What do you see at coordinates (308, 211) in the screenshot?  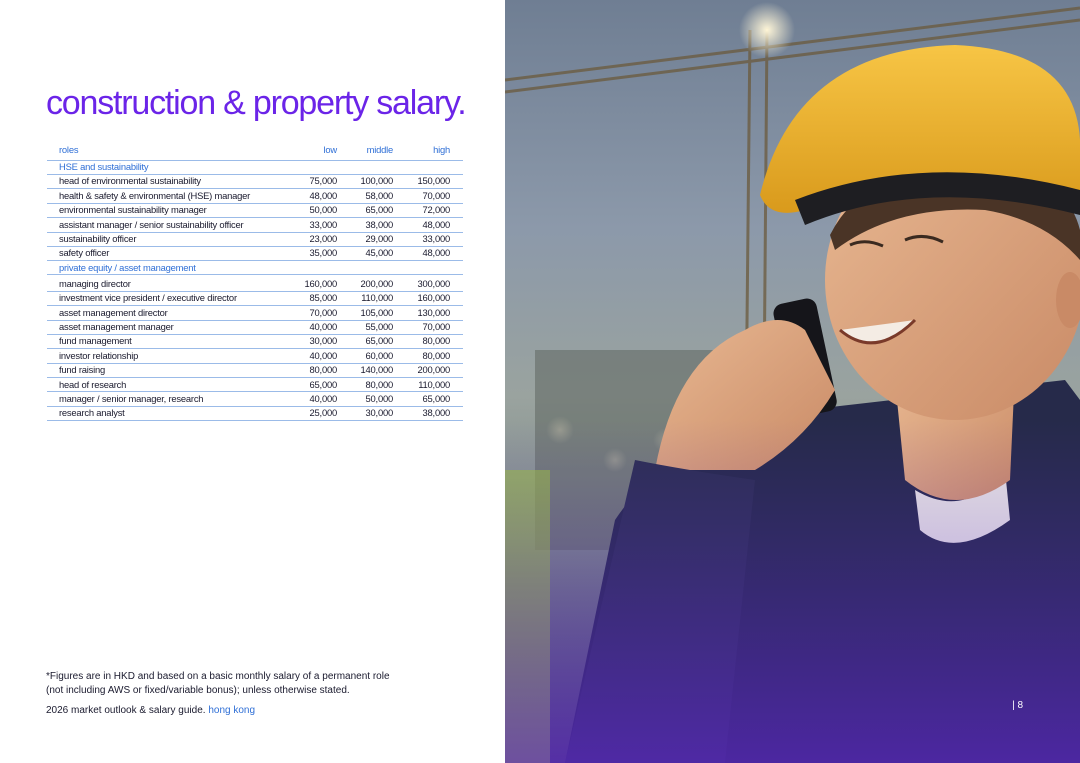 I see `cell-low: 50,000` at bounding box center [308, 211].